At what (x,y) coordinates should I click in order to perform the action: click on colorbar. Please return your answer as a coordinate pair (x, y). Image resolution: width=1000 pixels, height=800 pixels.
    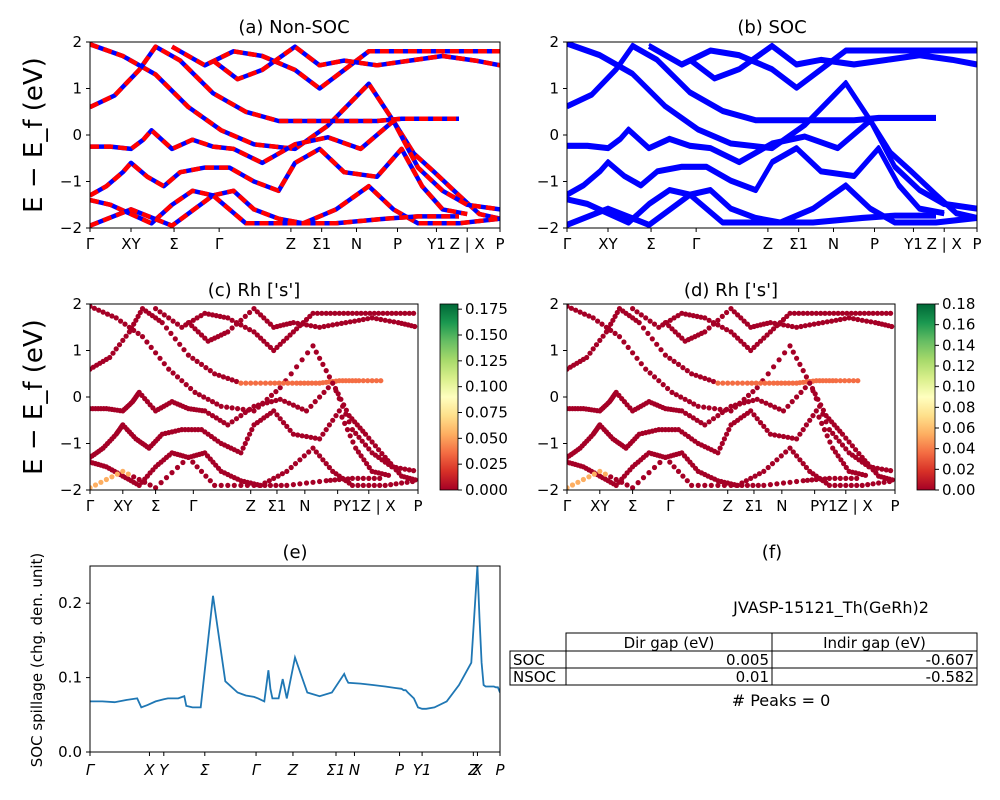
    Looking at the image, I should click on (926, 397).